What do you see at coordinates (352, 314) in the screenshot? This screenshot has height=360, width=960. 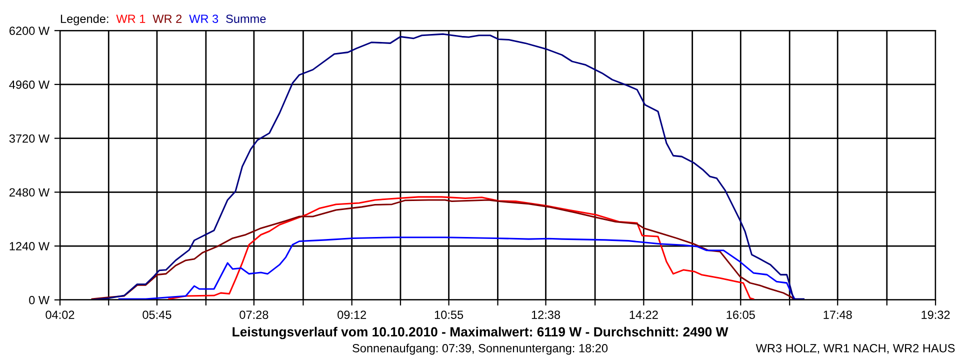 I see `x-tick-label: 09:12` at bounding box center [352, 314].